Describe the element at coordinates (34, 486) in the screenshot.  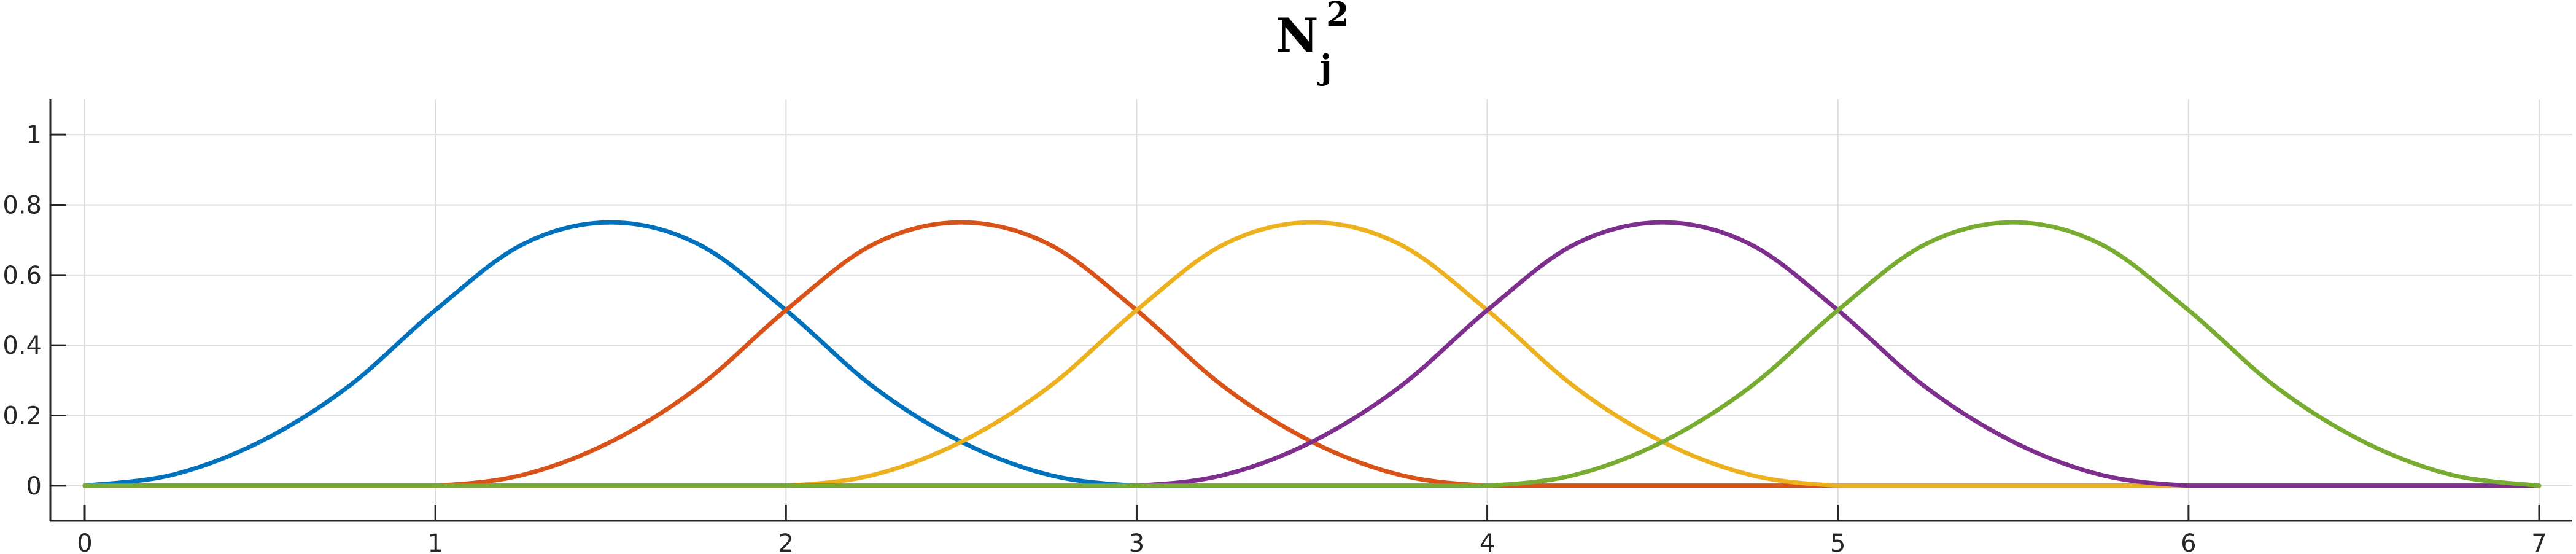
I see `y-tick-label: 0` at that location.